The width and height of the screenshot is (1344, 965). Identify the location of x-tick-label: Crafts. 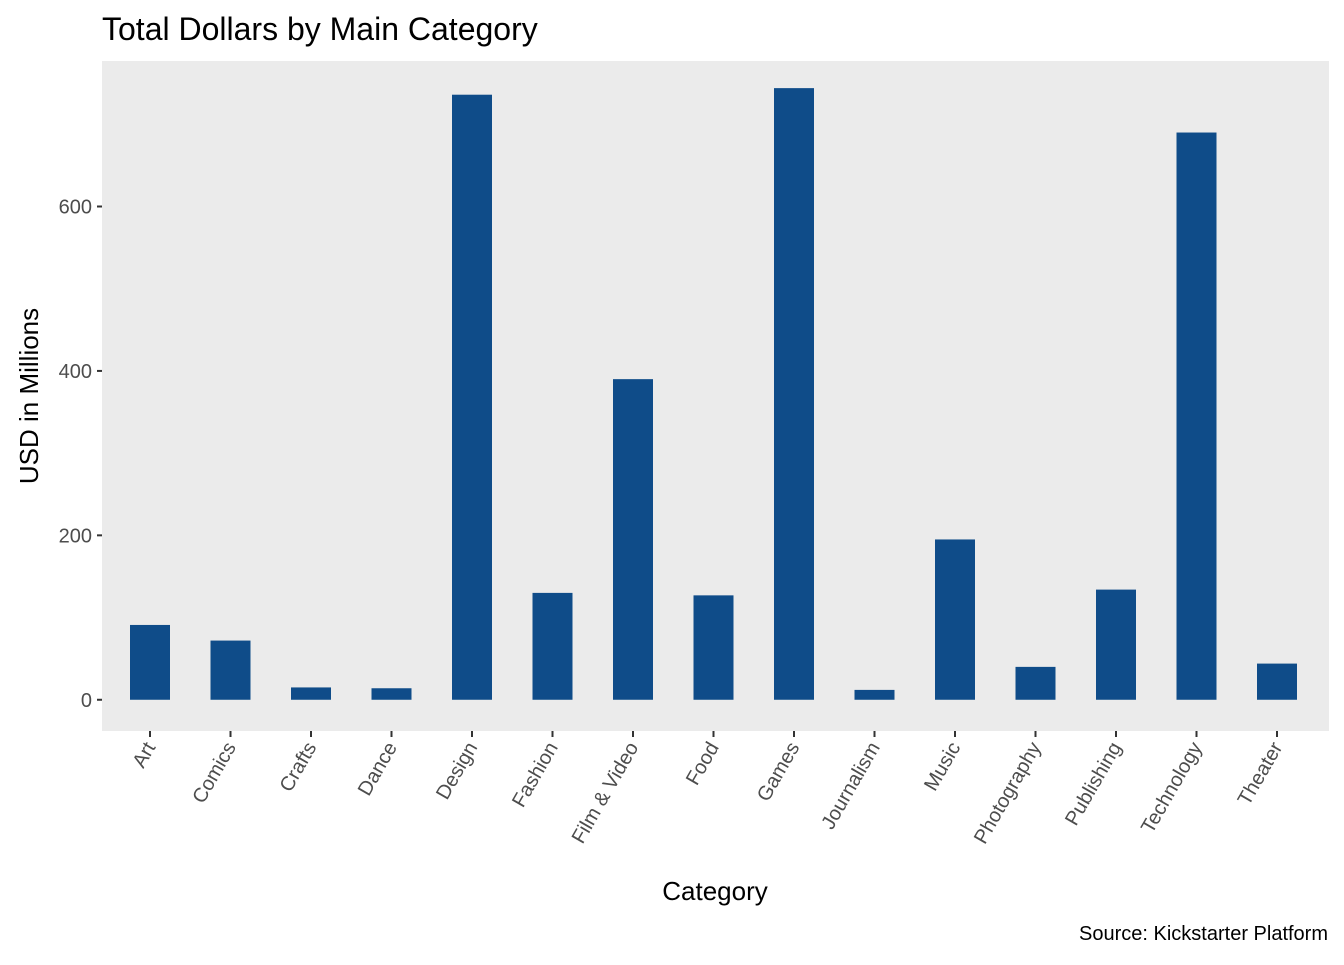
(299, 767).